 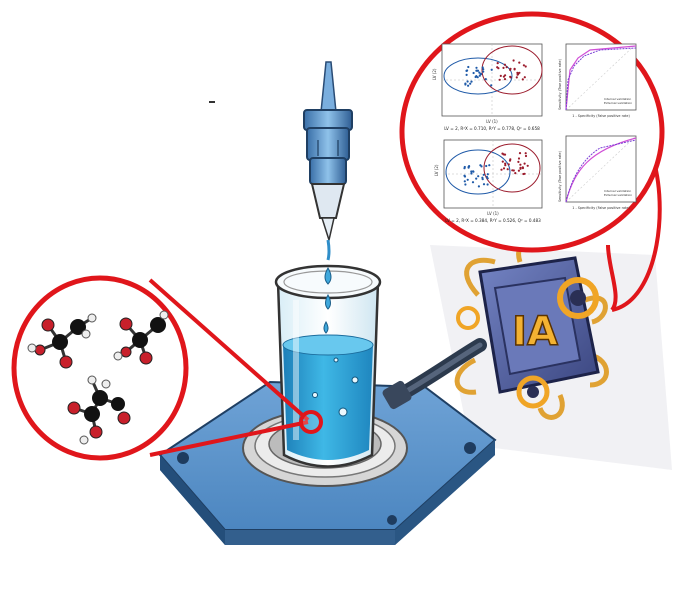 I want to click on top-roc-ylabel: Sensitivity (True positive rate), so click(x=560, y=84).